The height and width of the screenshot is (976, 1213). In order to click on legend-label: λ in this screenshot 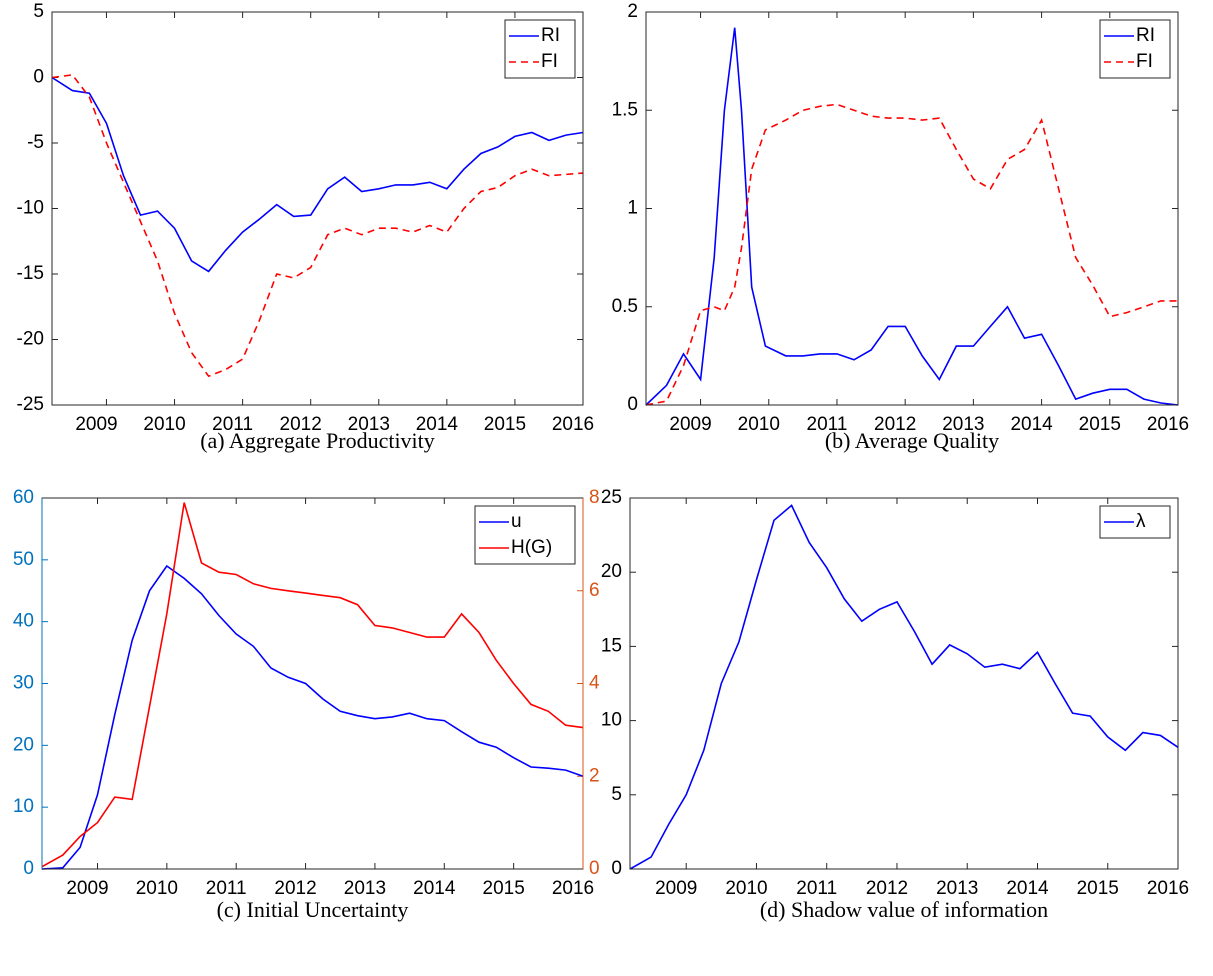, I will do `click(1141, 521)`.